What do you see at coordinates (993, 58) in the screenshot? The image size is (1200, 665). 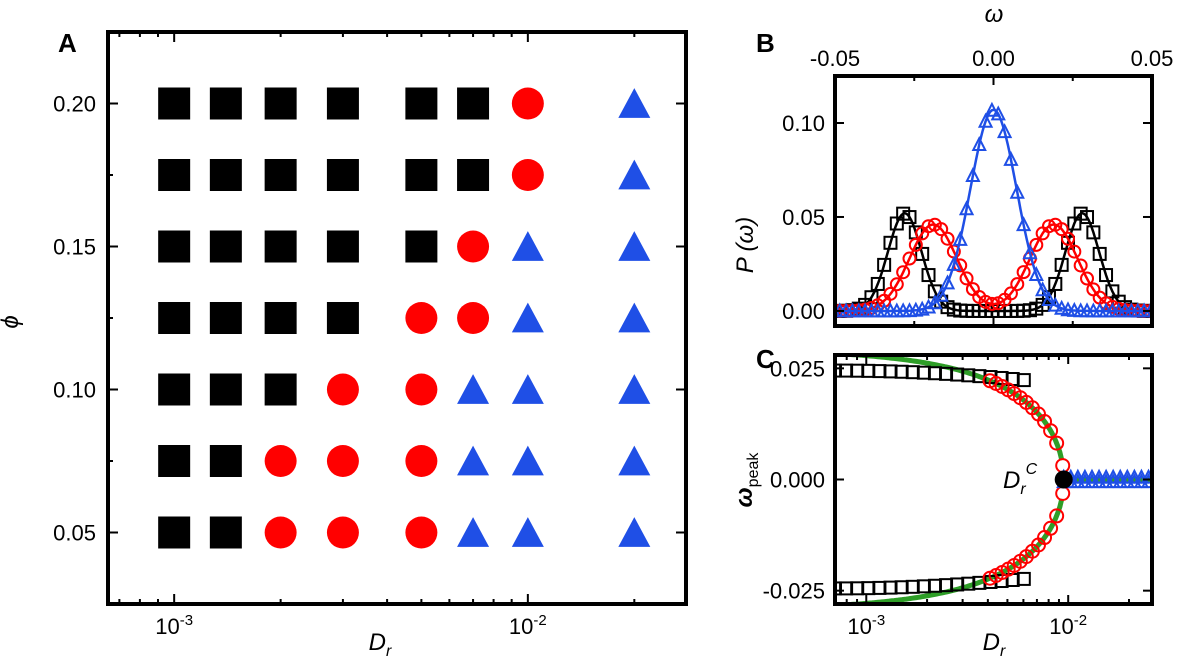 I see `x-tick-label: 0.00` at bounding box center [993, 58].